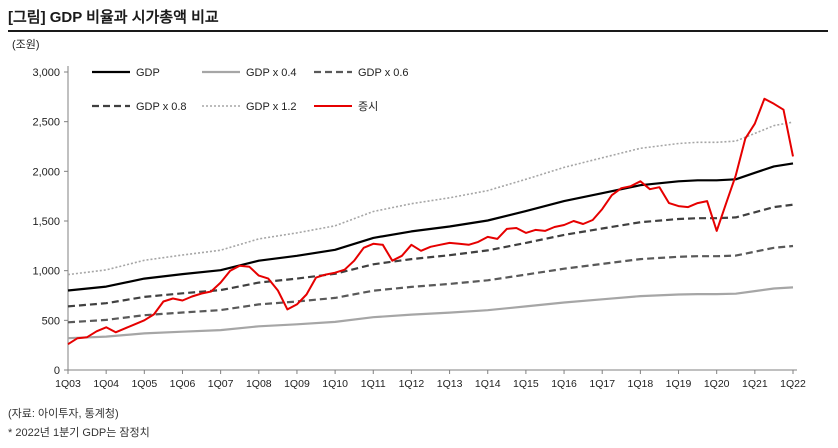 This screenshot has width=838, height=448. What do you see at coordinates (144, 384) in the screenshot?
I see `x-tick-label: 1Q05` at bounding box center [144, 384].